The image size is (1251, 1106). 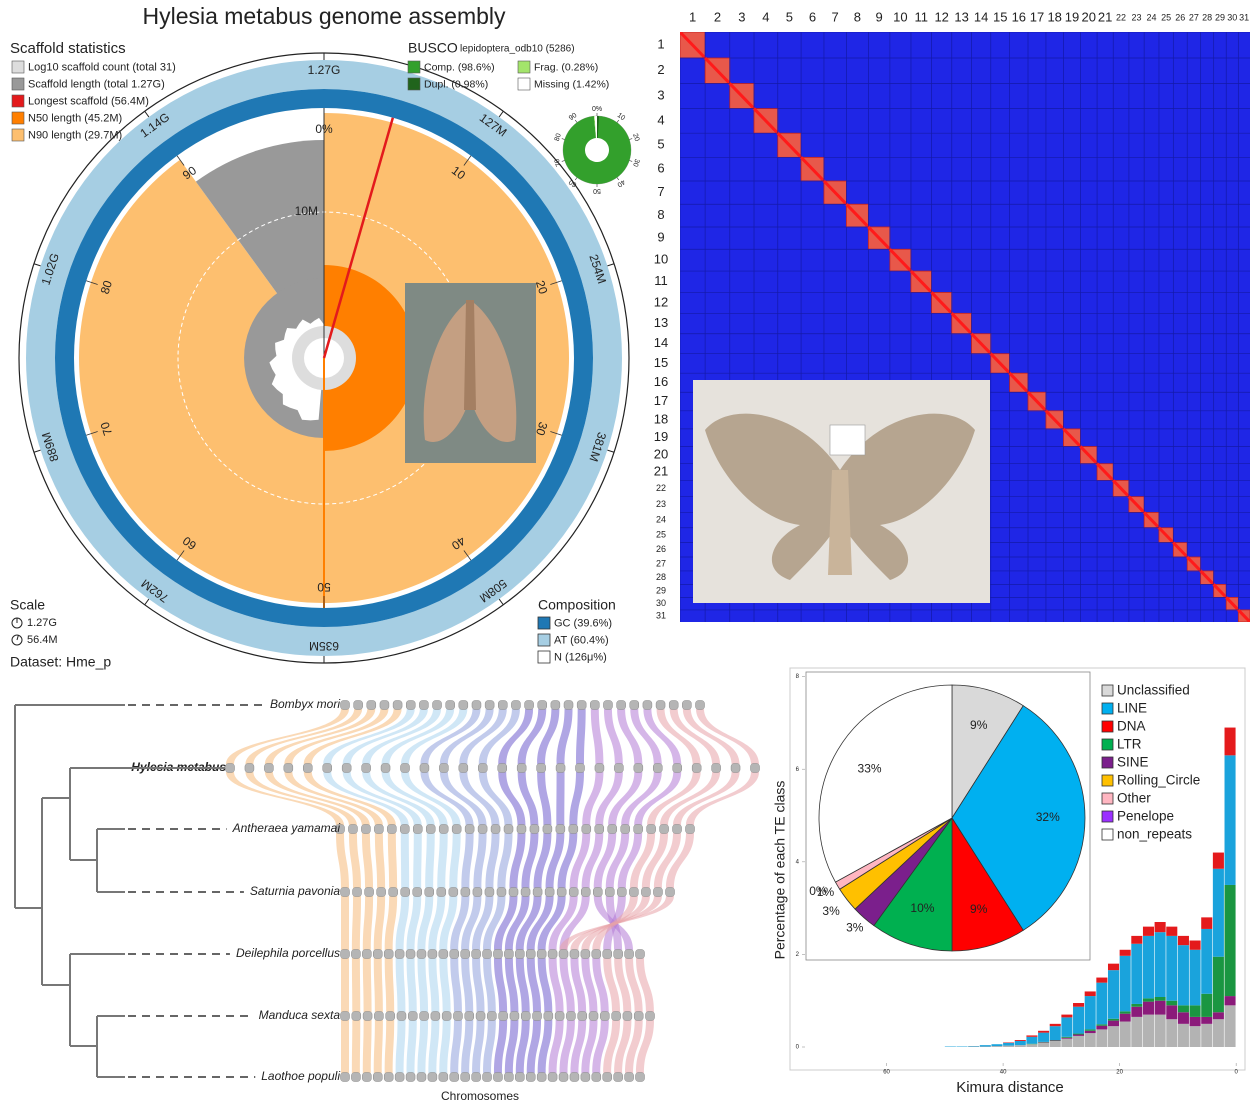 What do you see at coordinates (692, 16) in the screenshot?
I see `hic-col-label: 1` at bounding box center [692, 16].